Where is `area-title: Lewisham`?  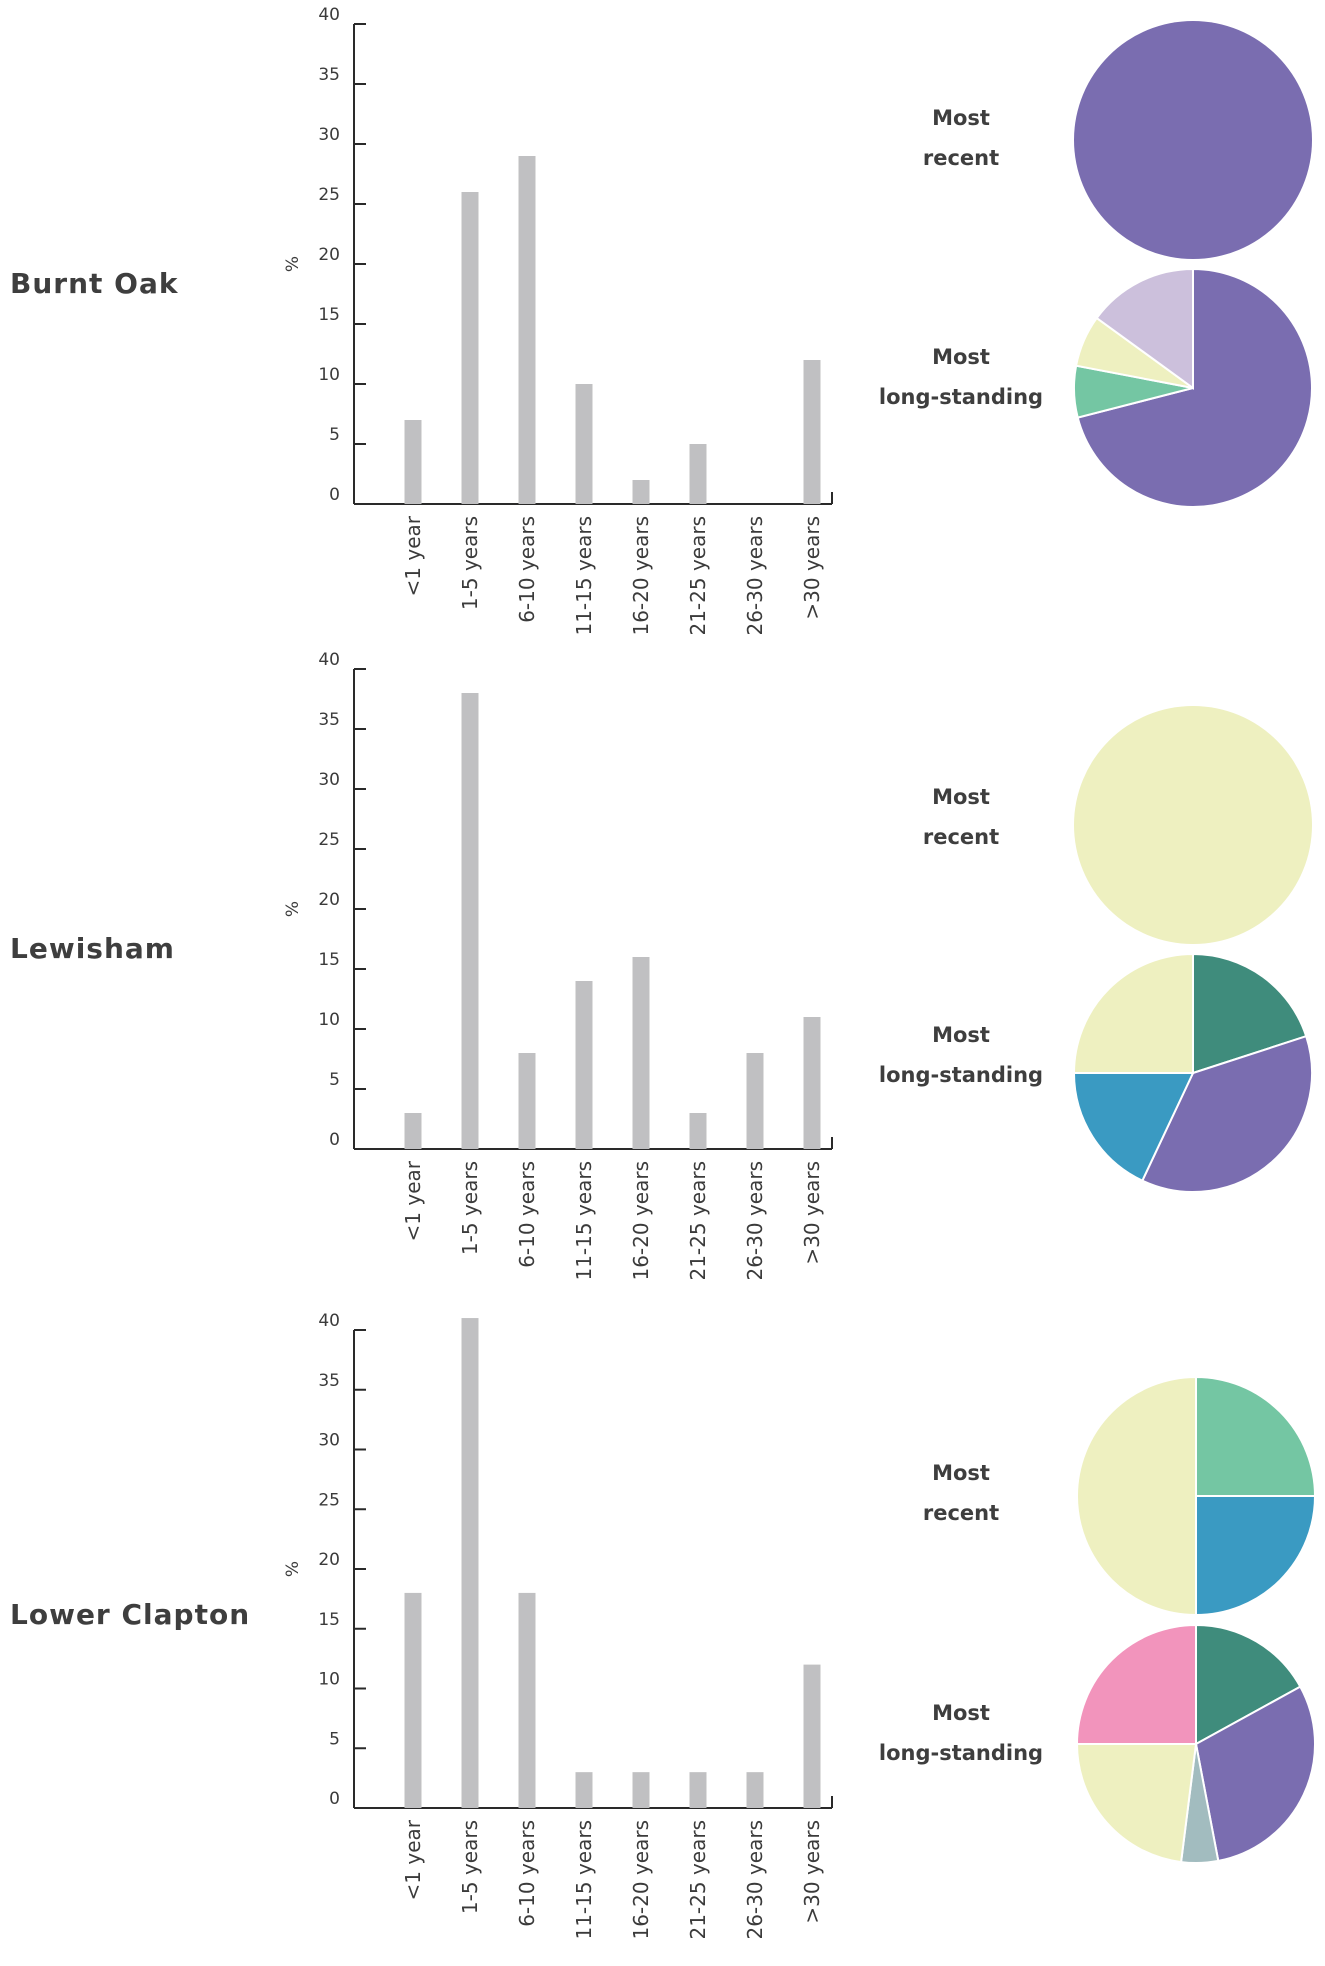 area-title: Lewisham is located at coordinates (92, 948).